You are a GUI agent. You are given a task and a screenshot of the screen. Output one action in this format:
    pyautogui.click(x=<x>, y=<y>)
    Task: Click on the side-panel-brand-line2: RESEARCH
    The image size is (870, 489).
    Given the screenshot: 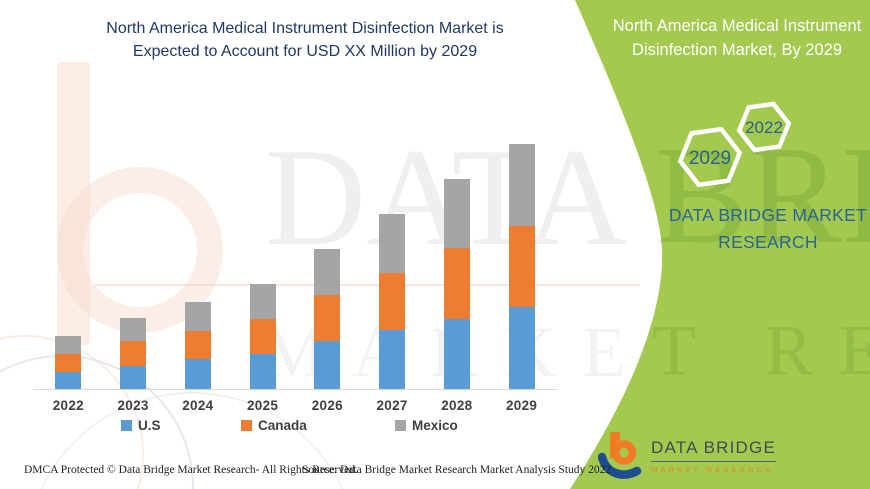 What is the action you would take?
    pyautogui.click(x=768, y=242)
    